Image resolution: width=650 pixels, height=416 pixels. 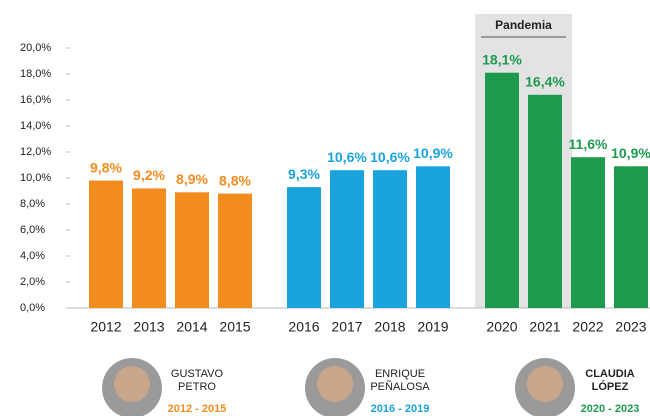 I want to click on x-tick-label: 2020, so click(x=501, y=327).